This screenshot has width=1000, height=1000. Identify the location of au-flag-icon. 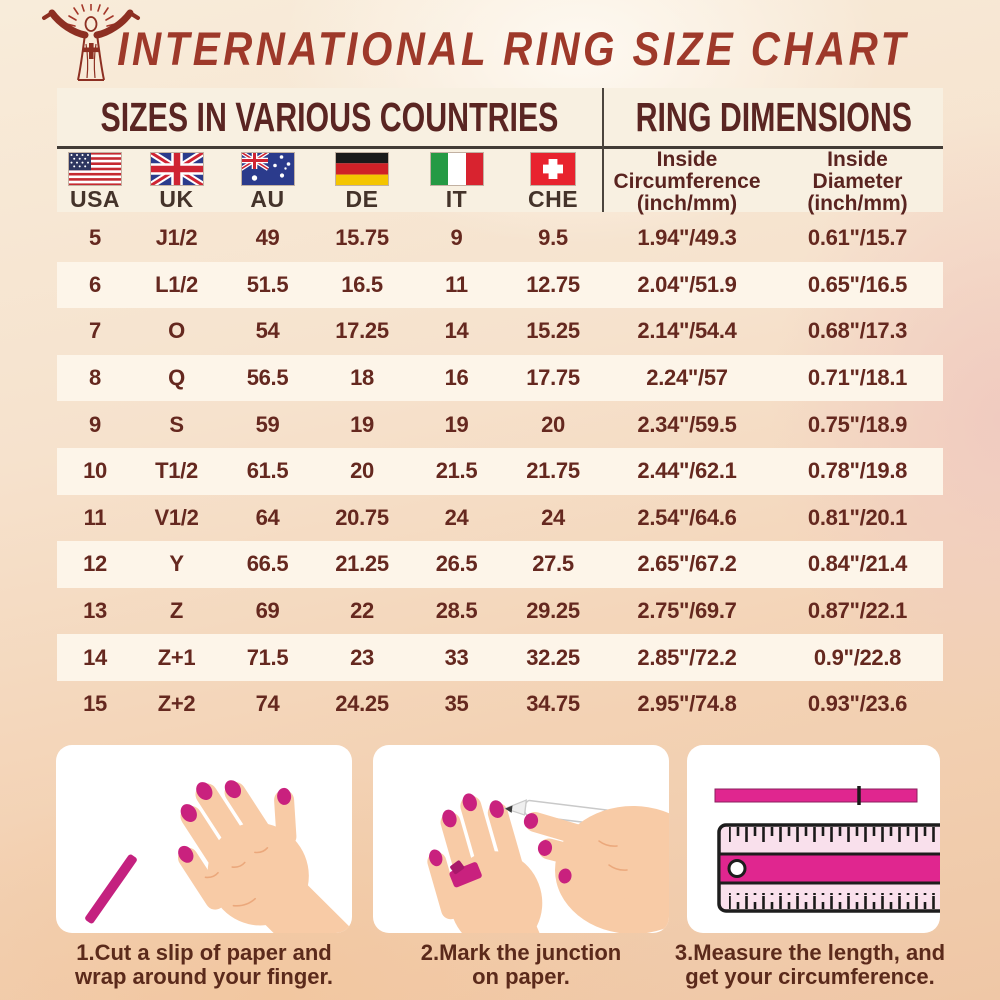
(267, 169).